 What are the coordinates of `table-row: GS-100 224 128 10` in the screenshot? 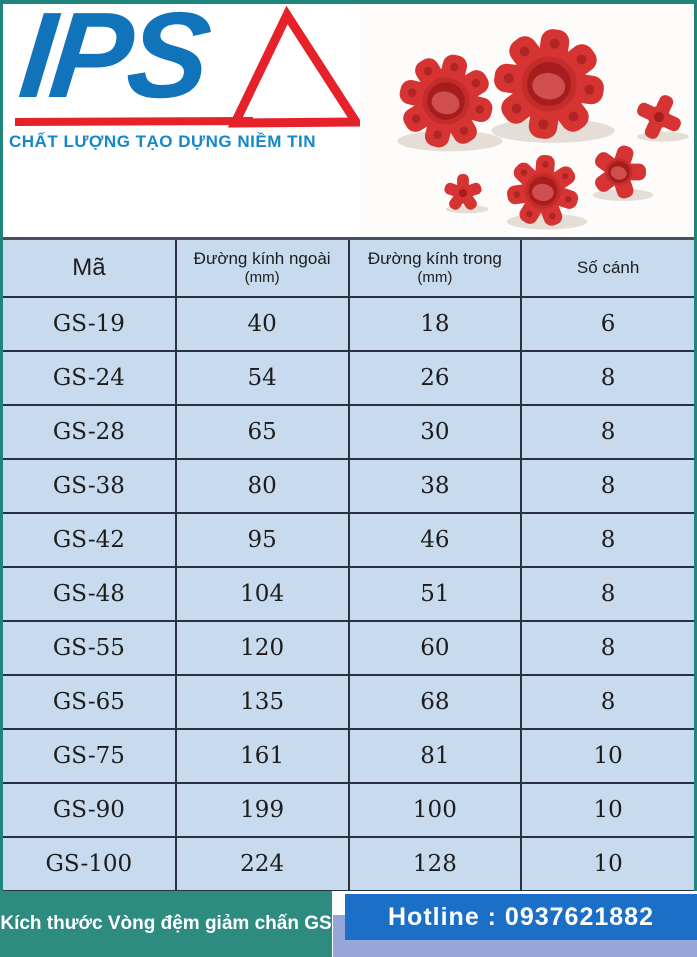 It's located at (348, 863).